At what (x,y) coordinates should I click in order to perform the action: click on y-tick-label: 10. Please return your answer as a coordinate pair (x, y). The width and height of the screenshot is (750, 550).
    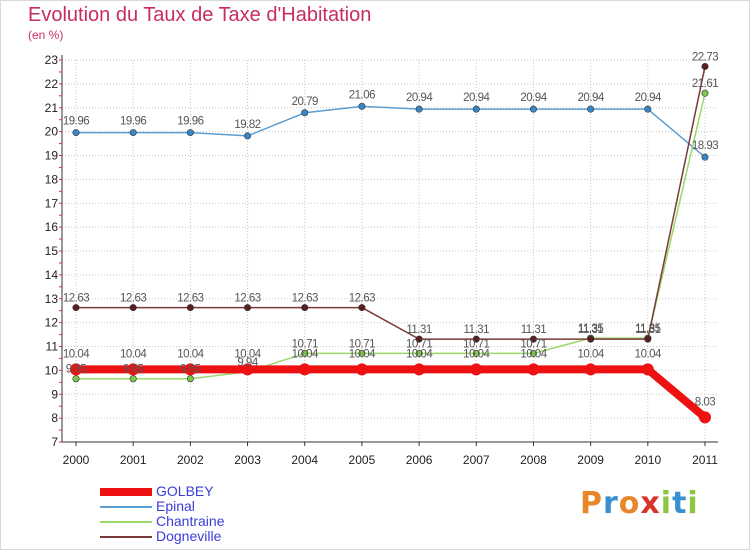
    Looking at the image, I should click on (52, 370).